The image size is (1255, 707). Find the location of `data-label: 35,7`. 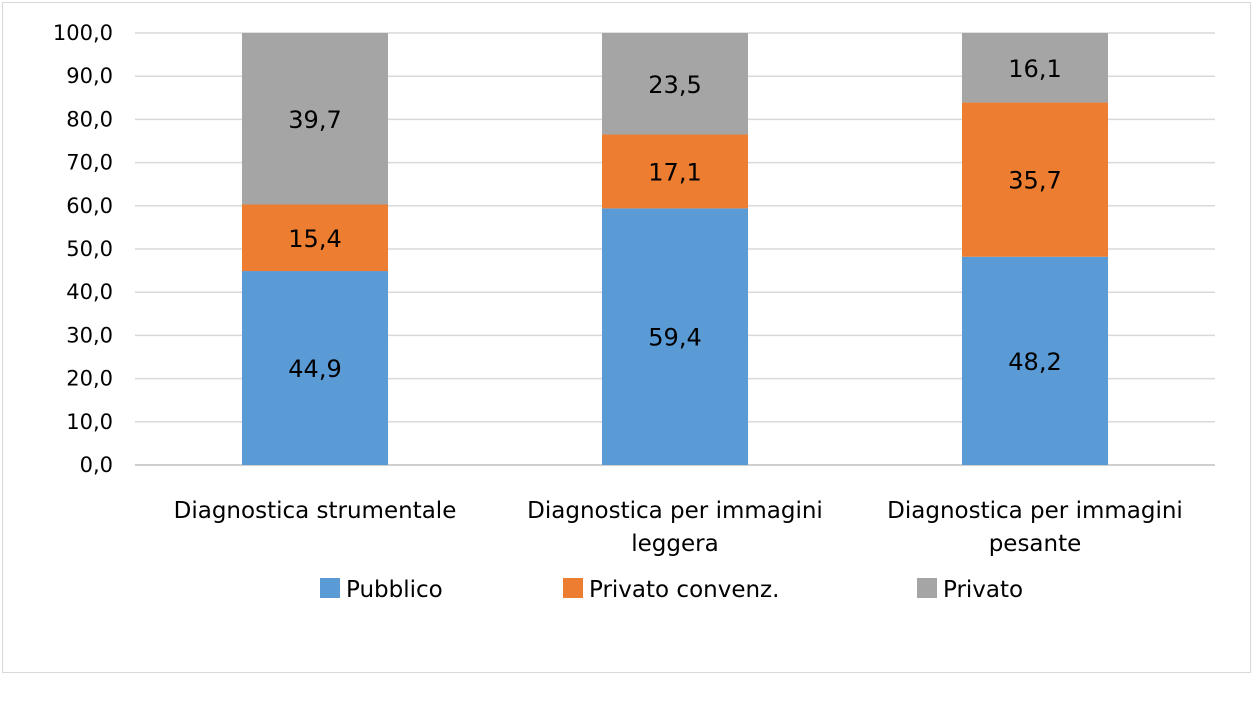

data-label: 35,7 is located at coordinates (1034, 181).